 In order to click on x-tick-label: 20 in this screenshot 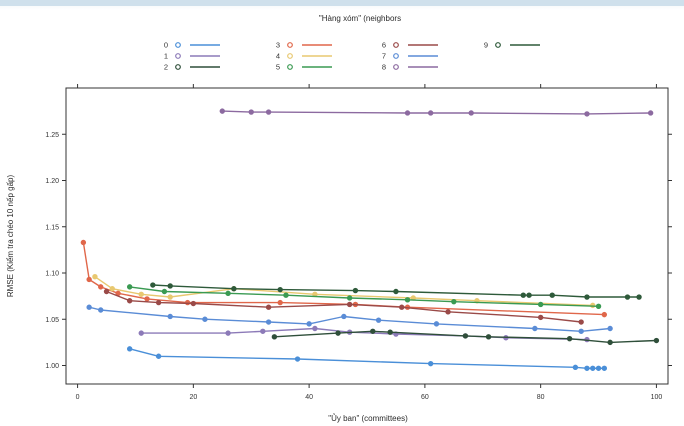, I will do `click(193, 397)`.